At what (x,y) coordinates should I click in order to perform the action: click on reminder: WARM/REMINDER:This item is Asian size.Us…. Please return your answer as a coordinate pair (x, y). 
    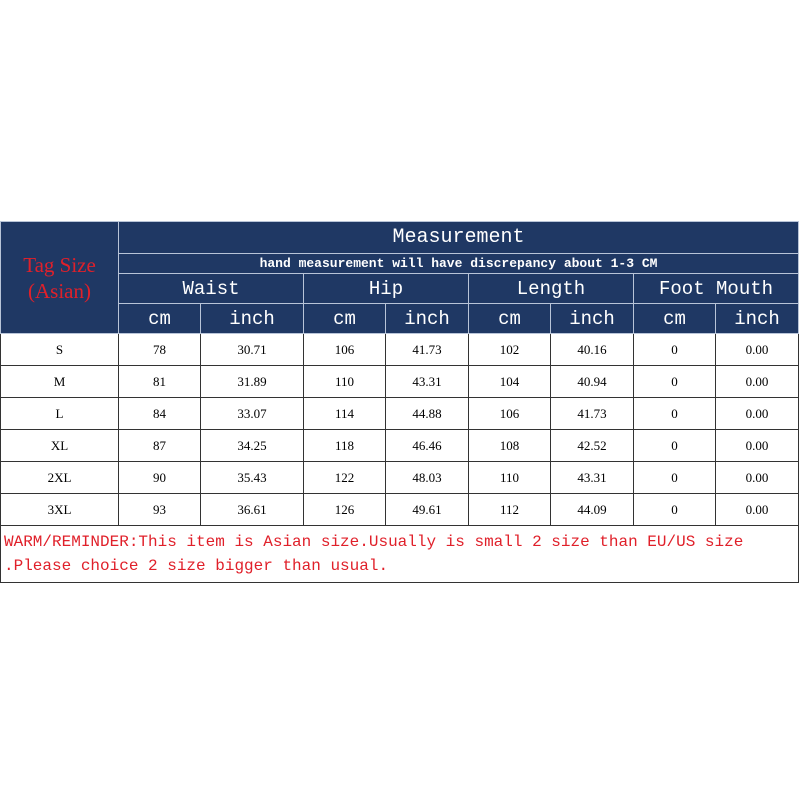
    Looking at the image, I should click on (400, 554).